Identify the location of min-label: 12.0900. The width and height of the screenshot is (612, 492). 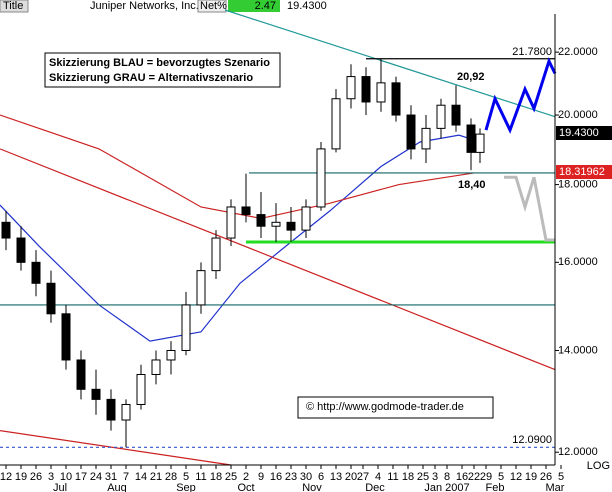
(532, 440).